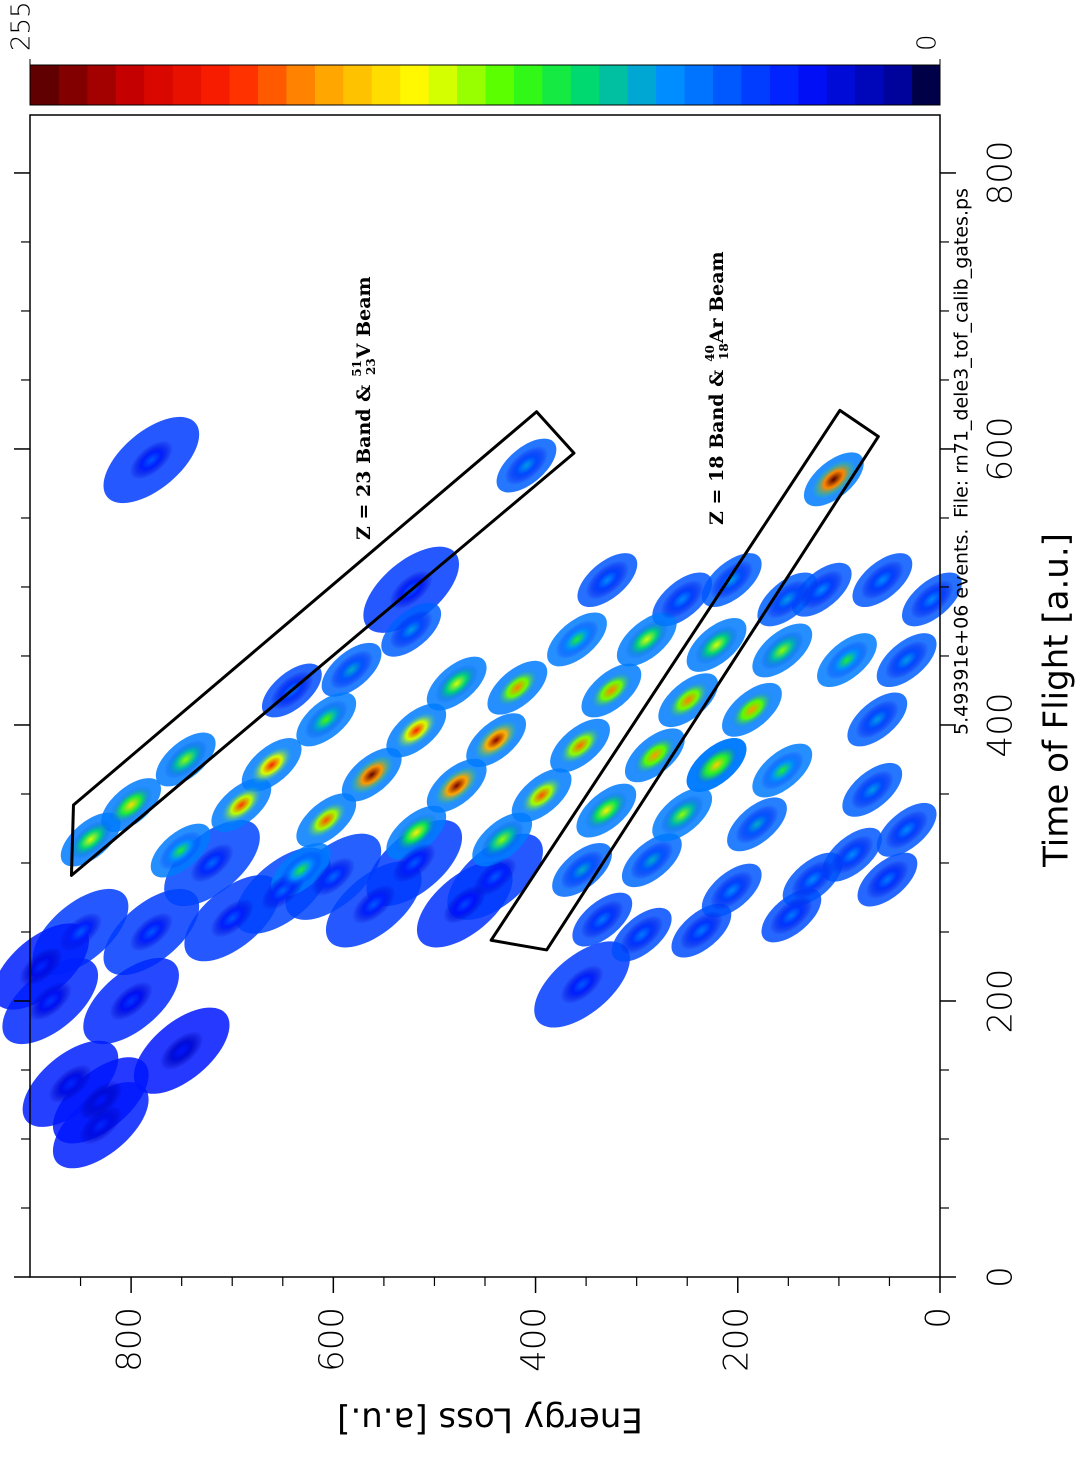 The height and width of the screenshot is (1460, 1086). Describe the element at coordinates (364, 317) in the screenshot. I see `annotation-text: V Beam` at that location.